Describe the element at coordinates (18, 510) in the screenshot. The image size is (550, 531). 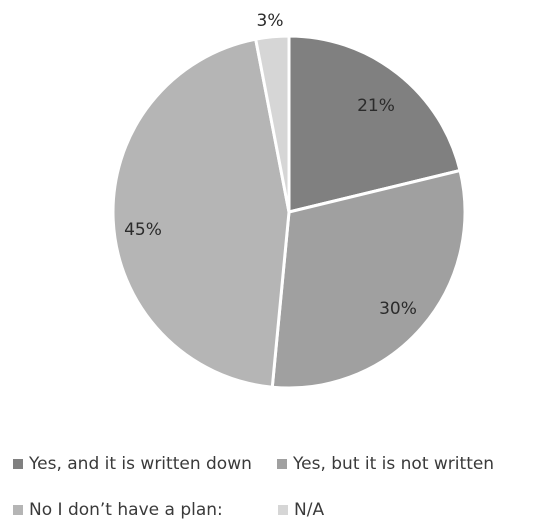
I see `legend-swatch-no-plan` at that location.